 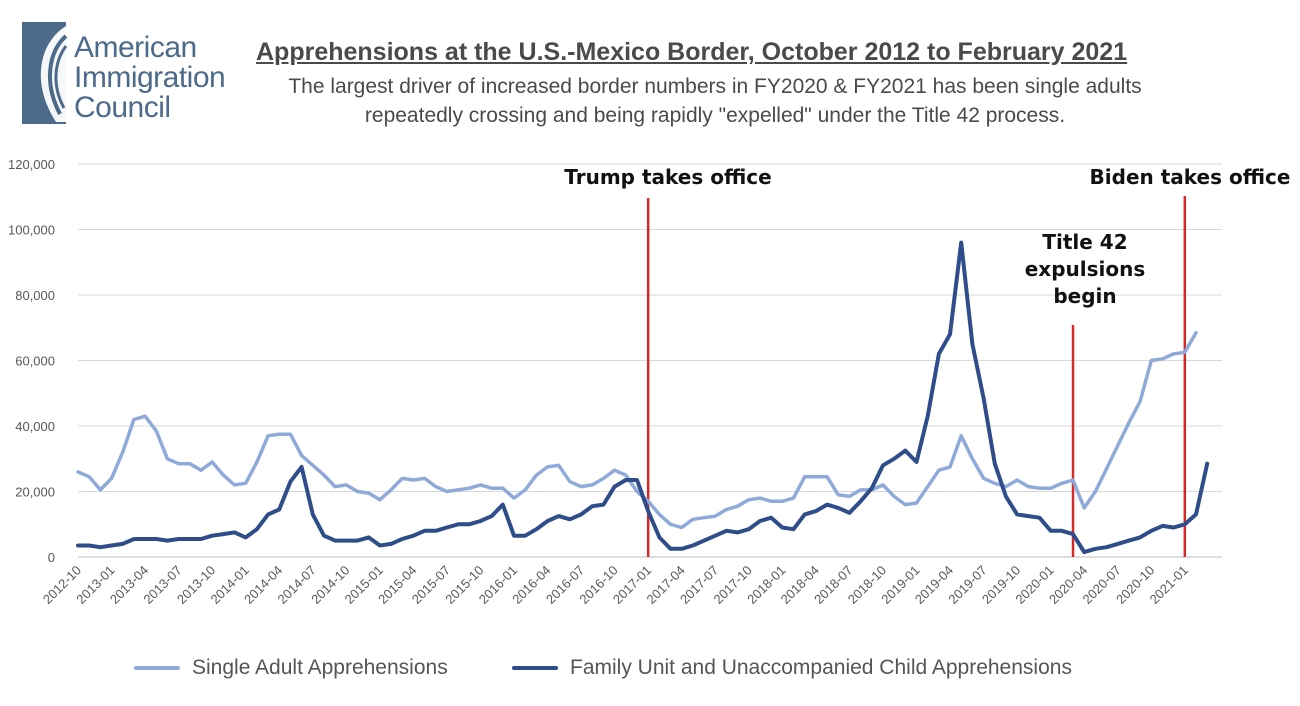 I want to click on event-label: expulsions, so click(x=1085, y=269).